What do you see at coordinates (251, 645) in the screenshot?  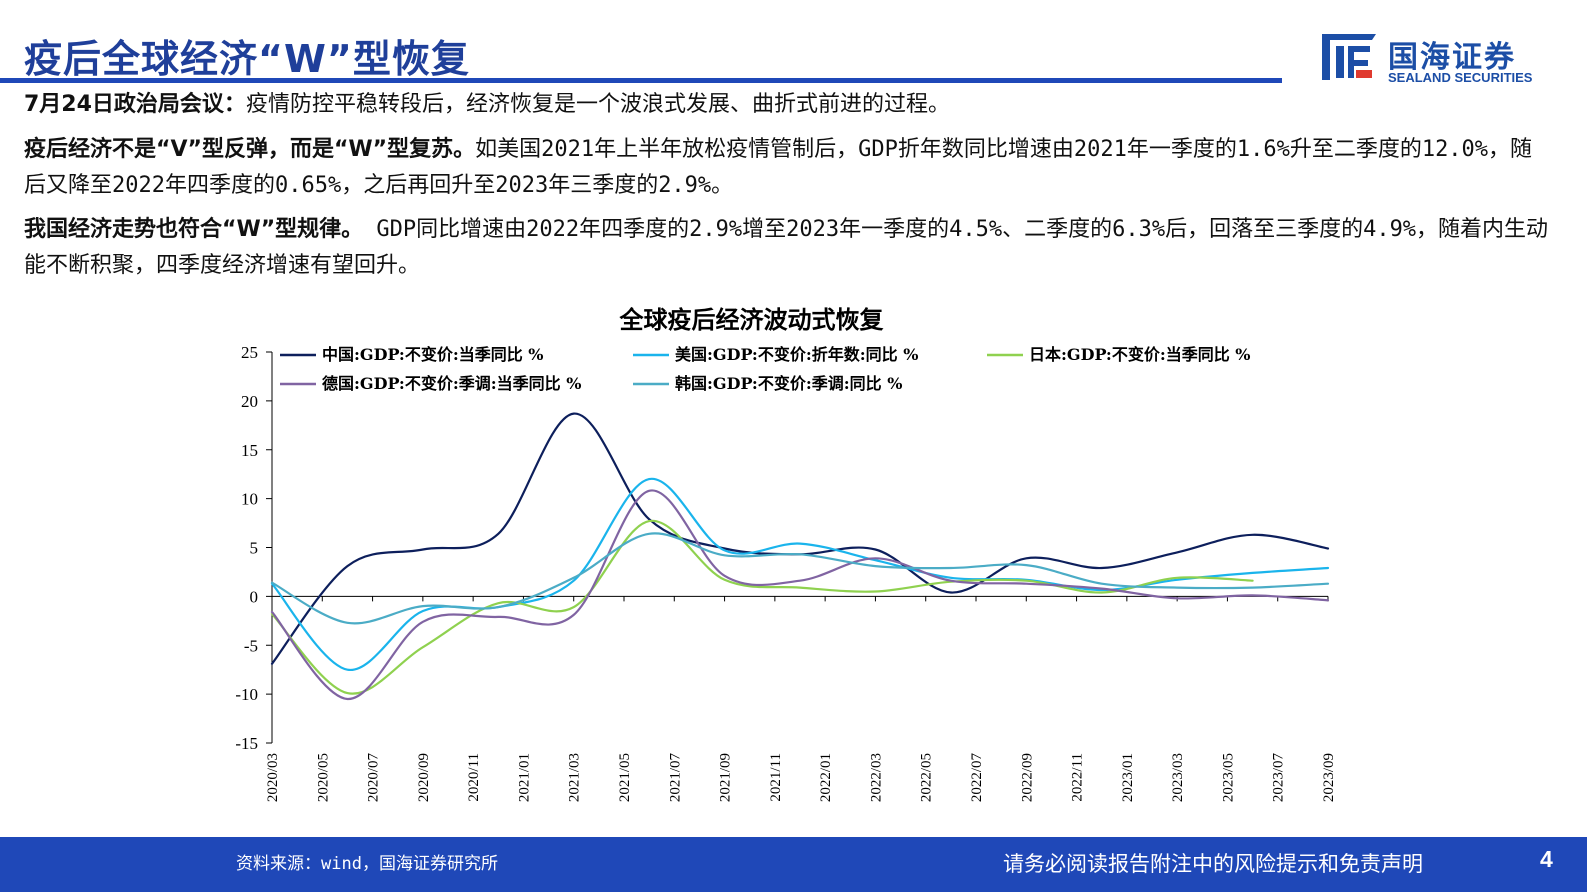 I see `y-tick-label: -5` at bounding box center [251, 645].